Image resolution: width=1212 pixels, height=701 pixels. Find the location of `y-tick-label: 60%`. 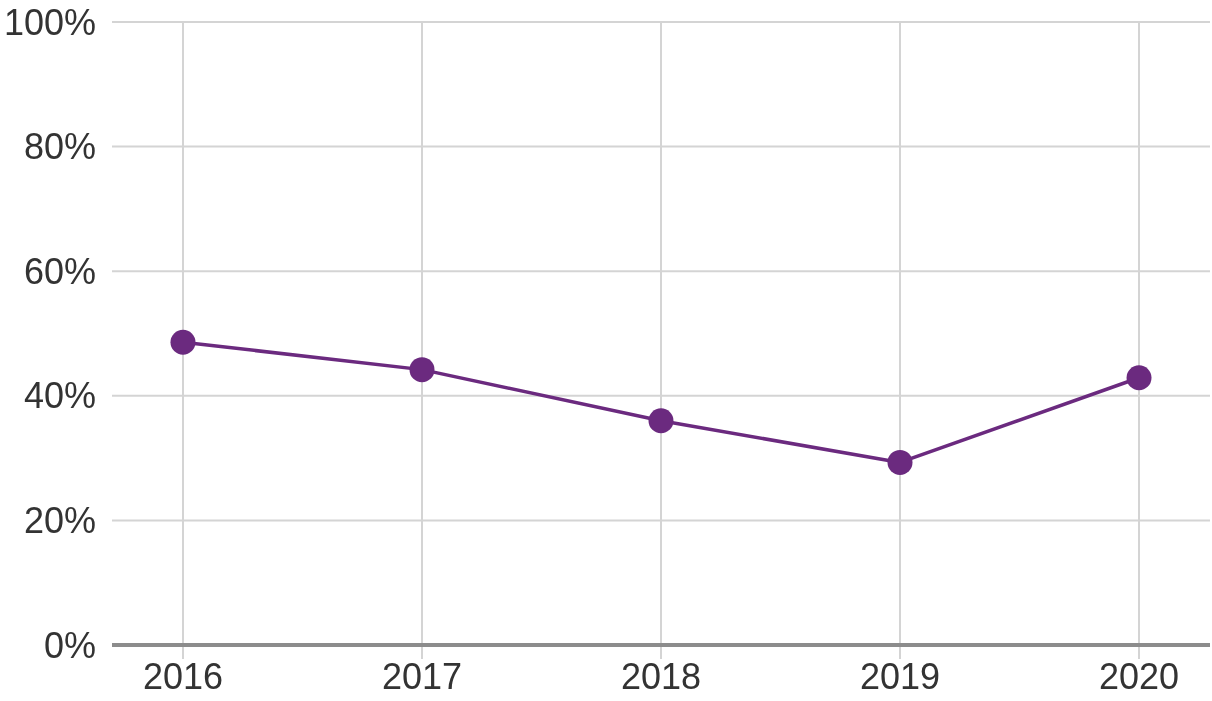

y-tick-label: 60% is located at coordinates (59, 271).